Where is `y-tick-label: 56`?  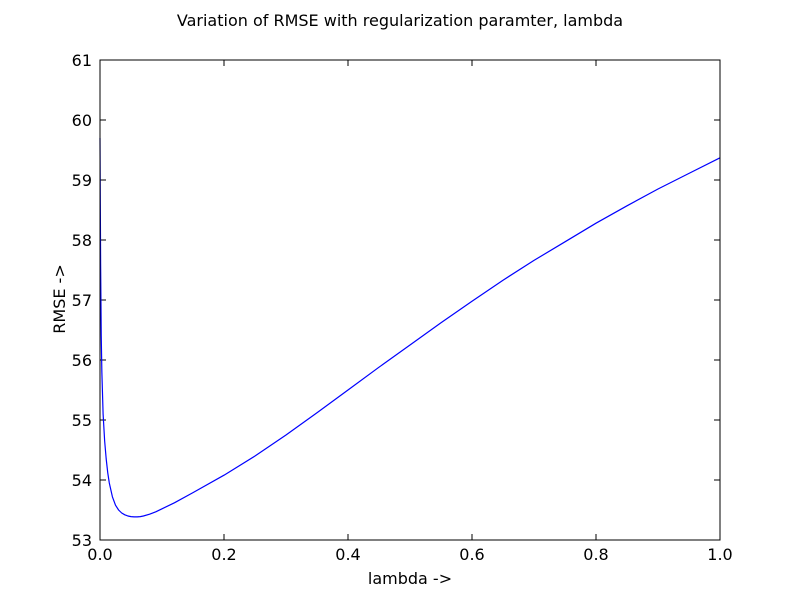
y-tick-label: 56 is located at coordinates (82, 360).